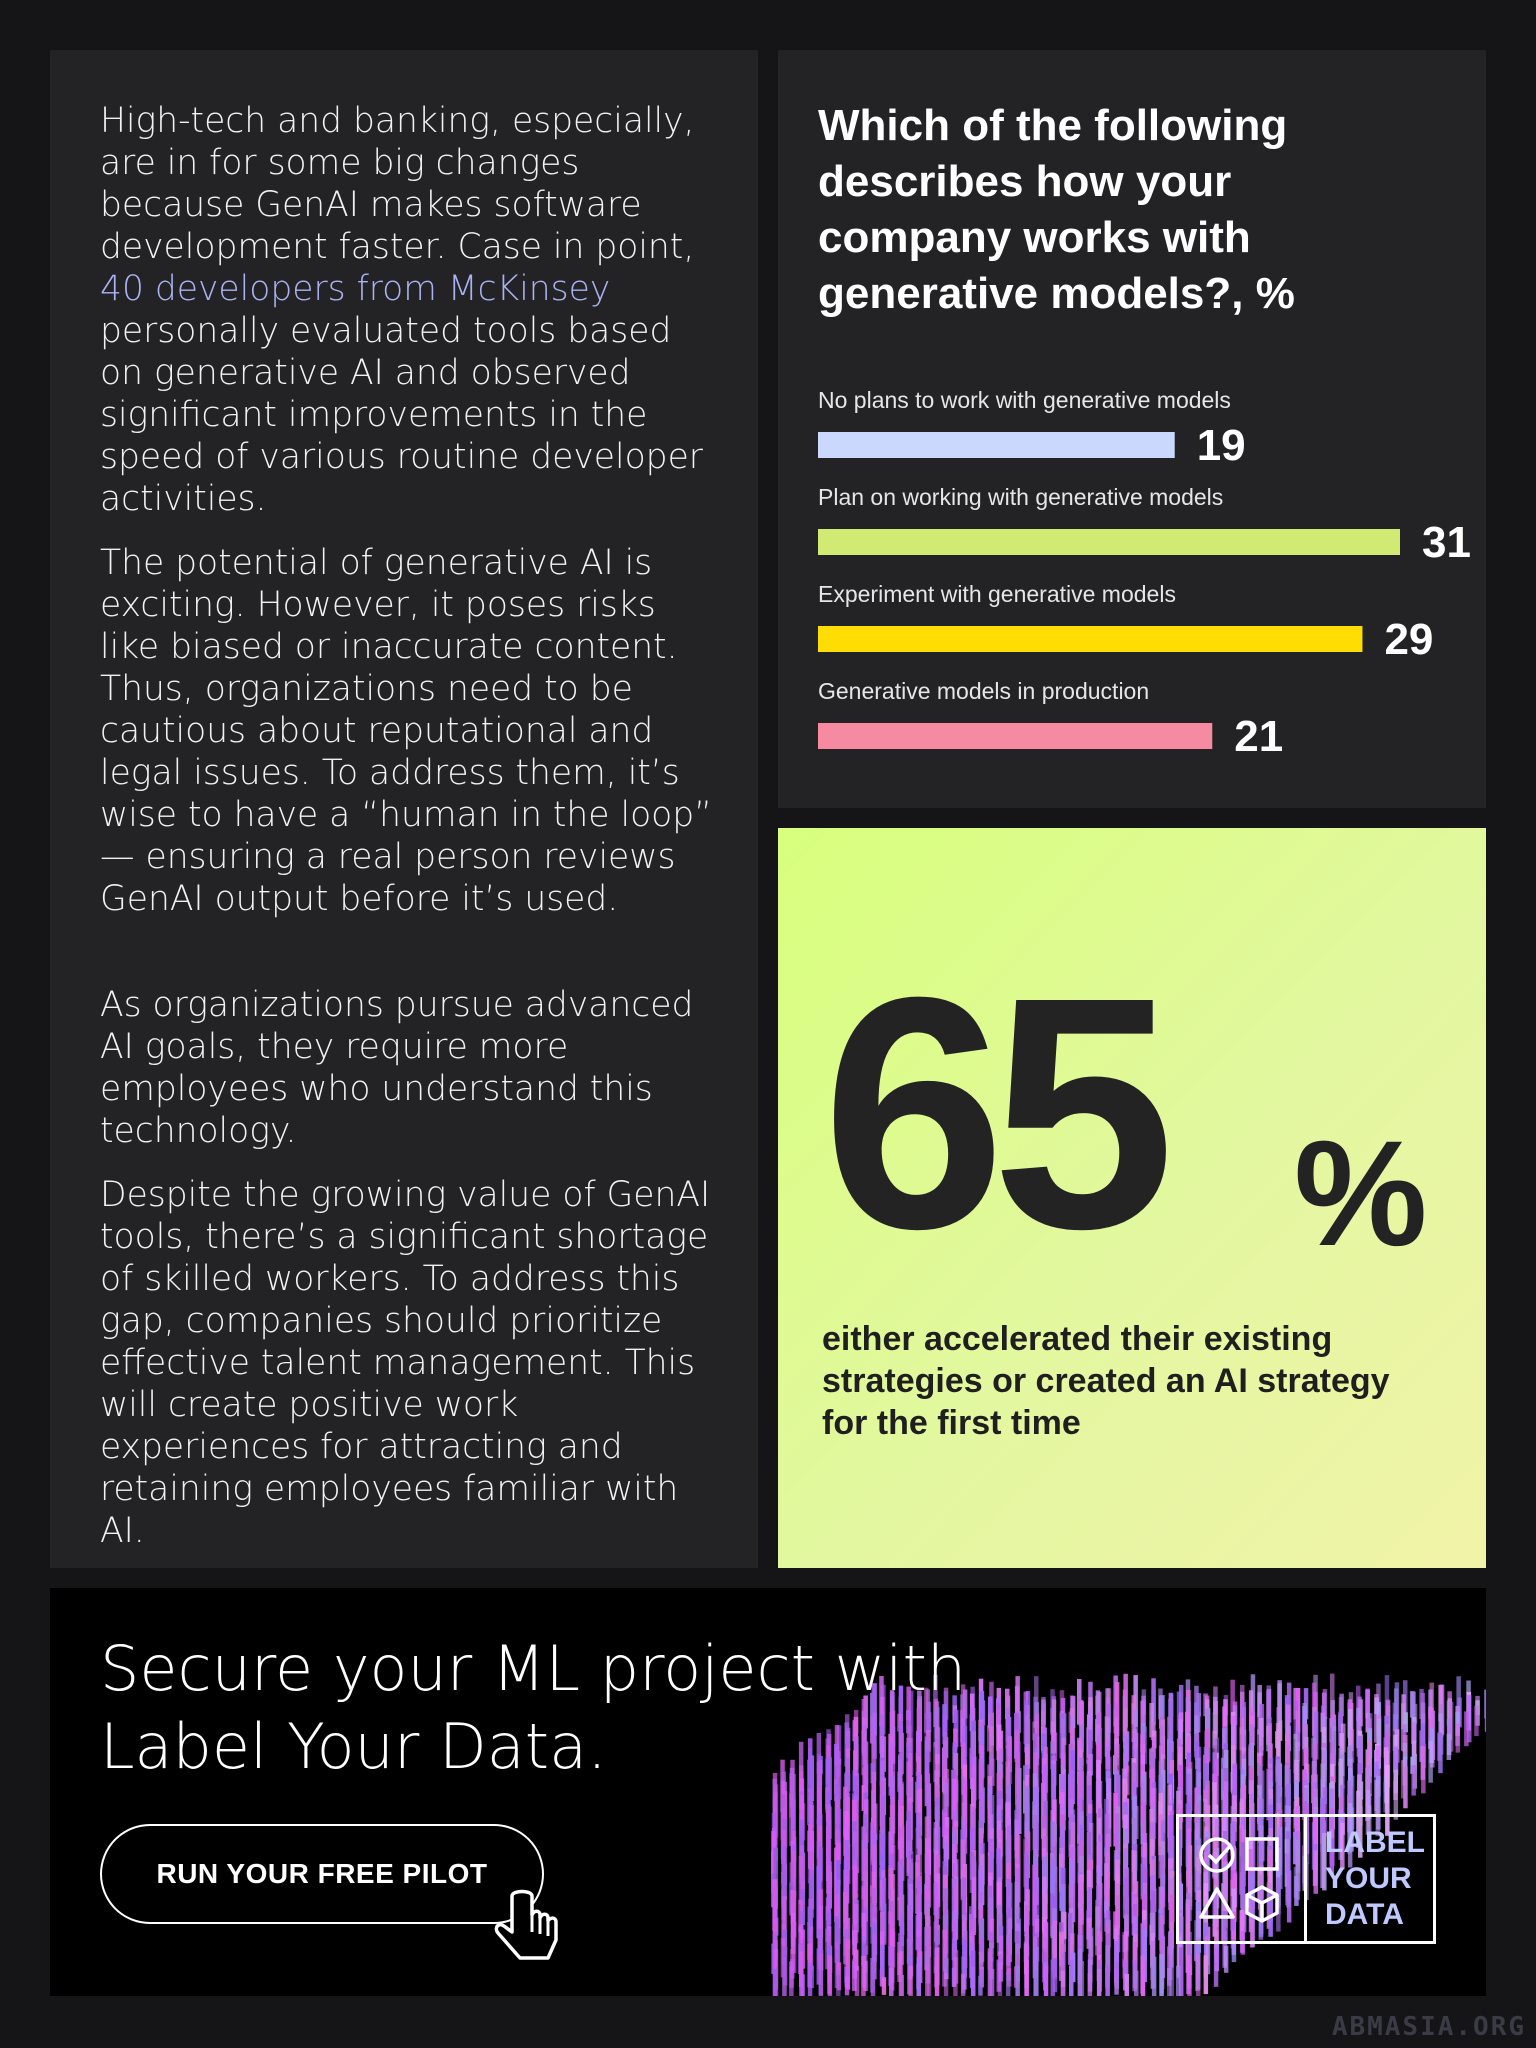 This screenshot has width=1536, height=2048. I want to click on bar-category-label: No plans to work with generative models, so click(1024, 400).